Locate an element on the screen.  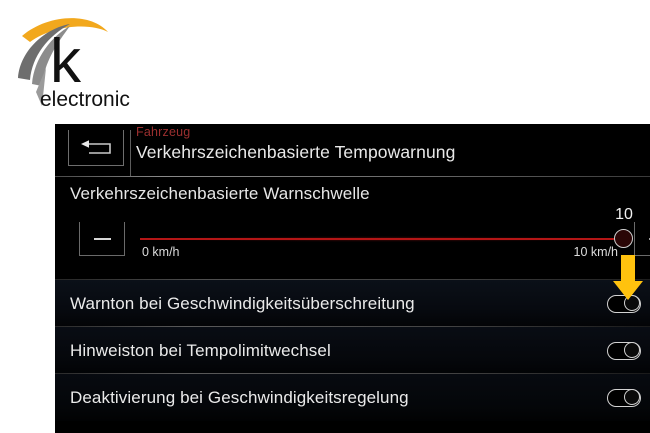
slider-track is located at coordinates (385, 239).